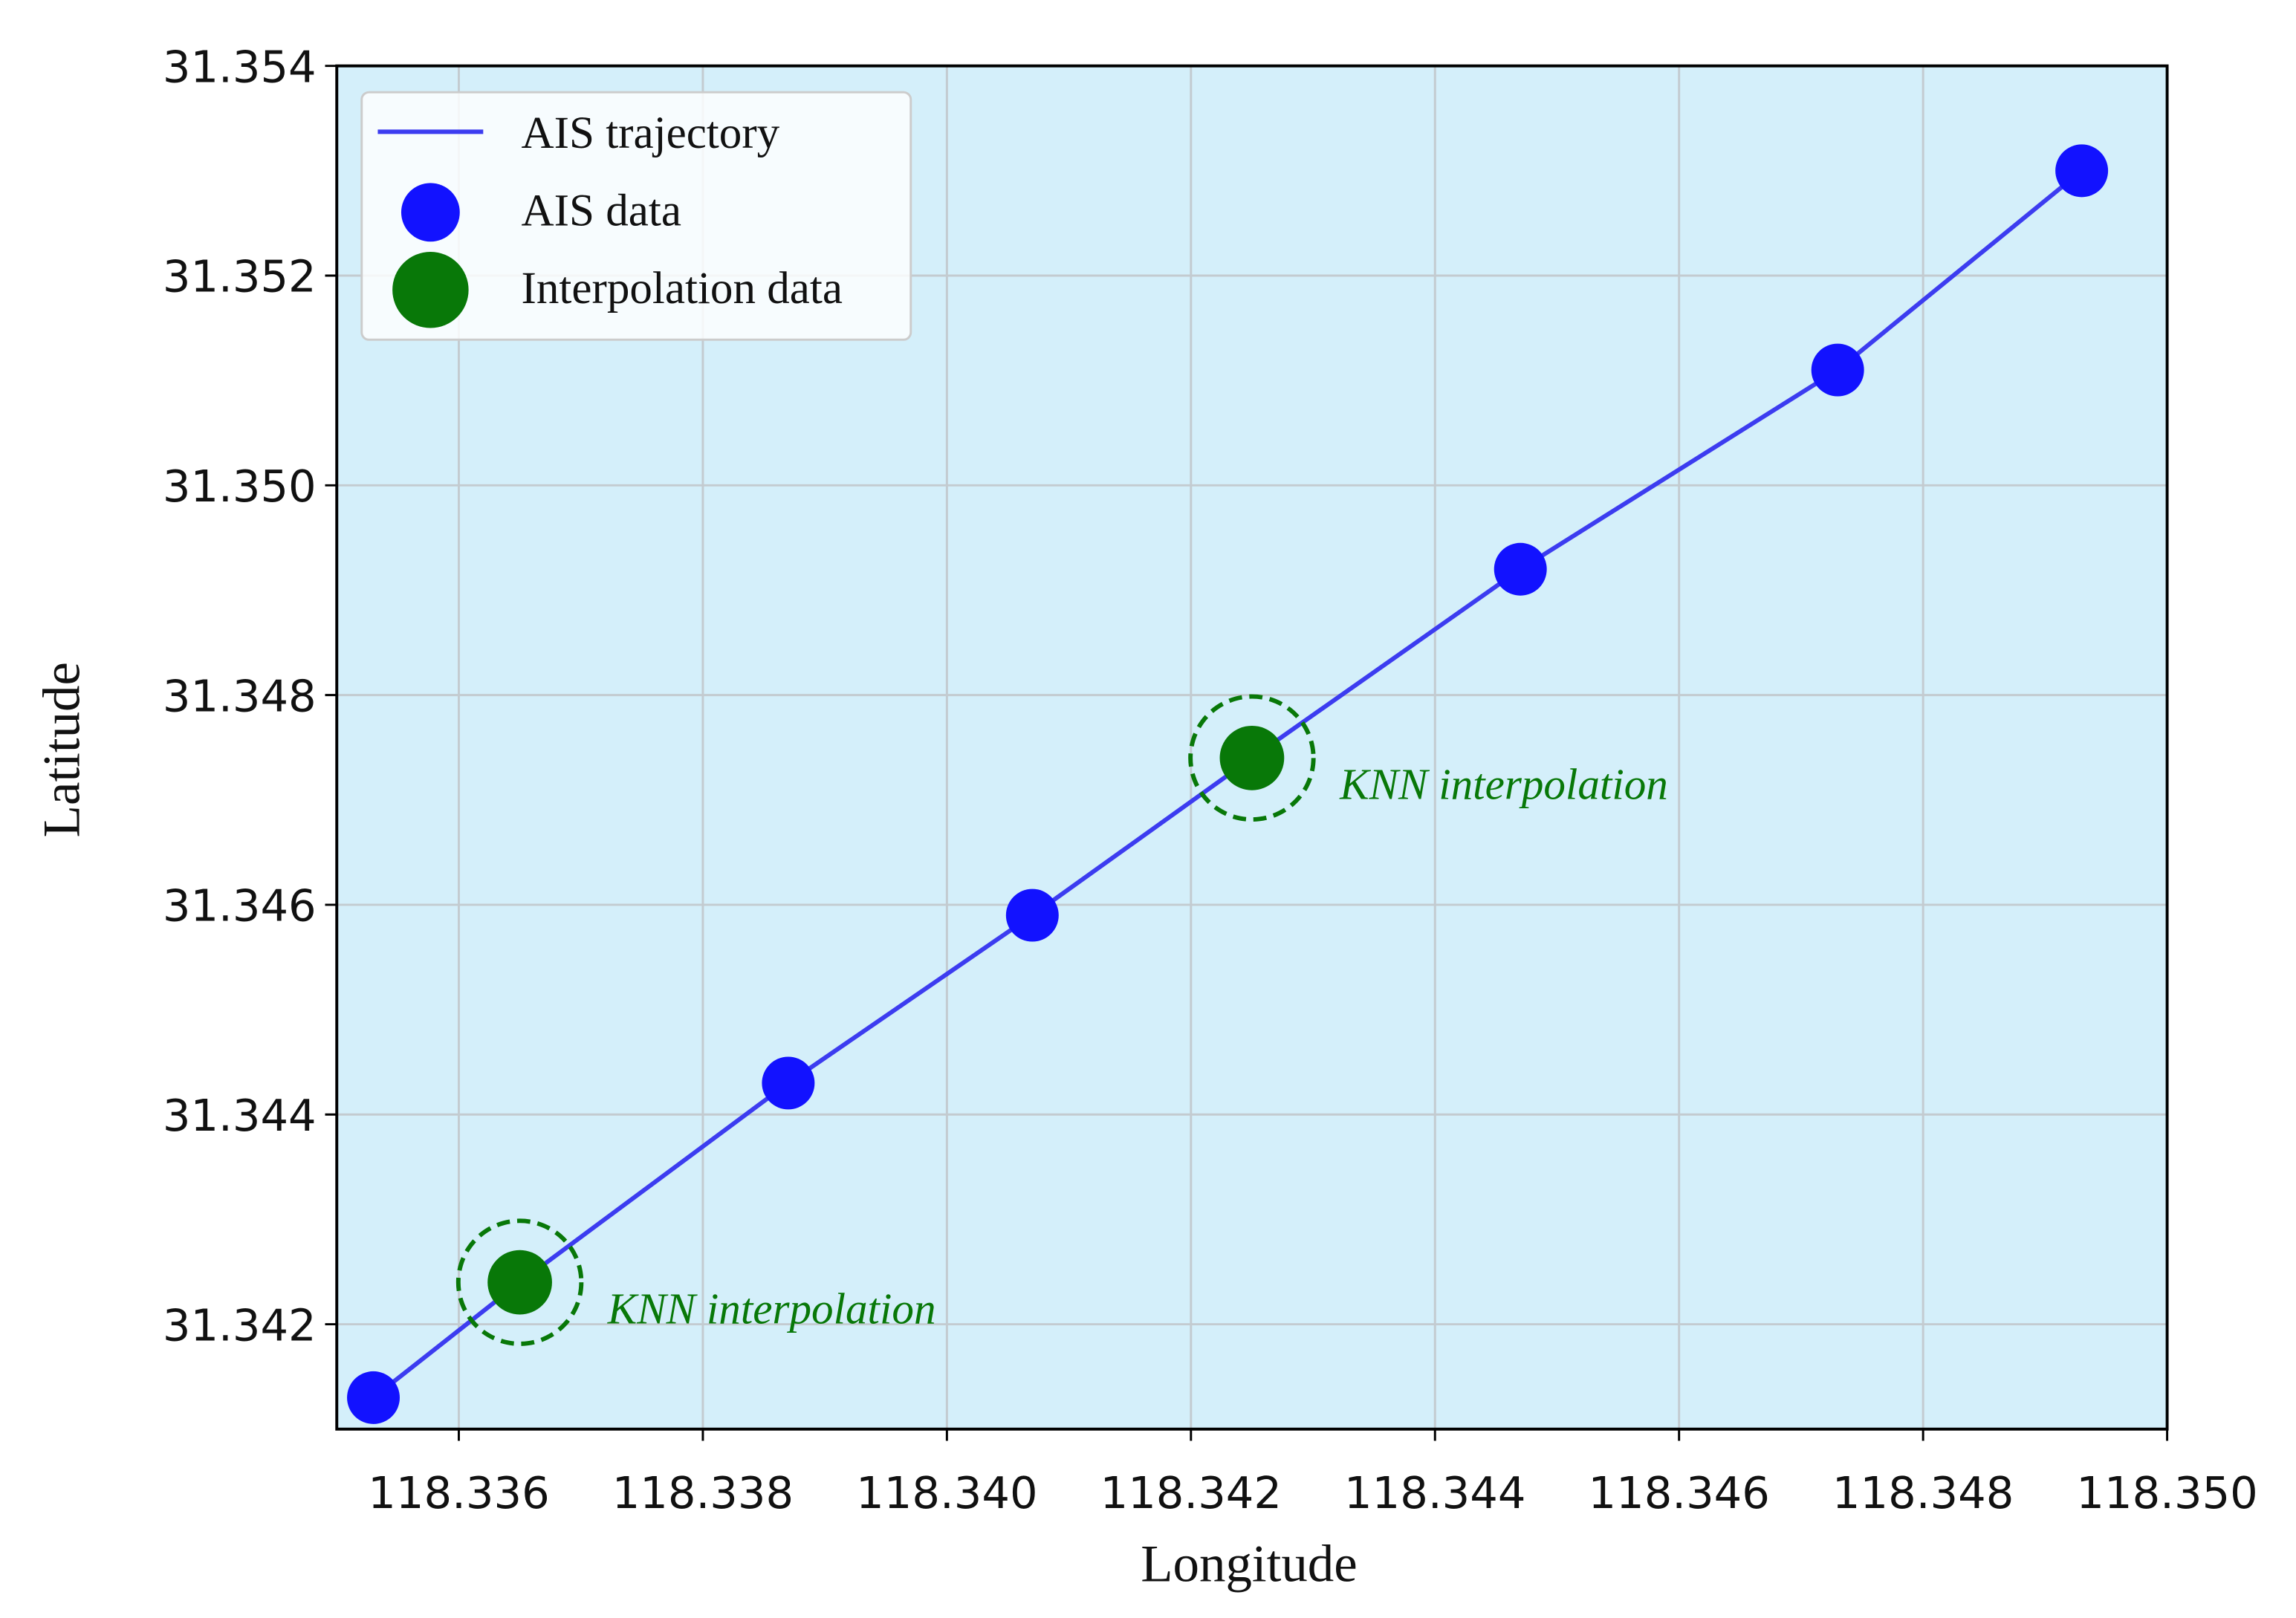  Describe the element at coordinates (703, 1492) in the screenshot. I see `x-tick-label: 118.338` at that location.